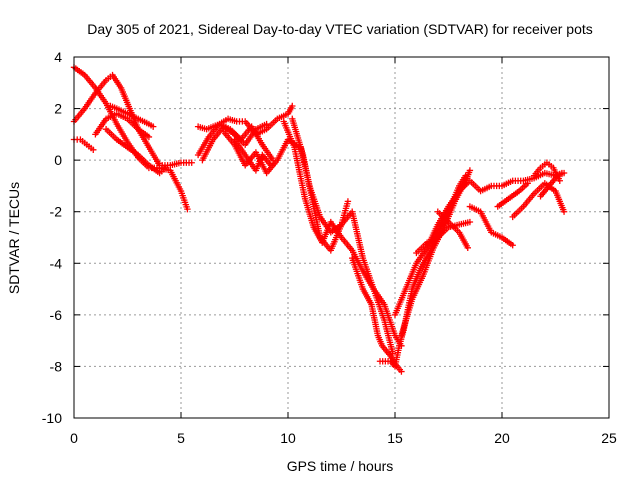 The image size is (640, 480). Describe the element at coordinates (58, 57) in the screenshot. I see `y-tick-label: 4` at that location.